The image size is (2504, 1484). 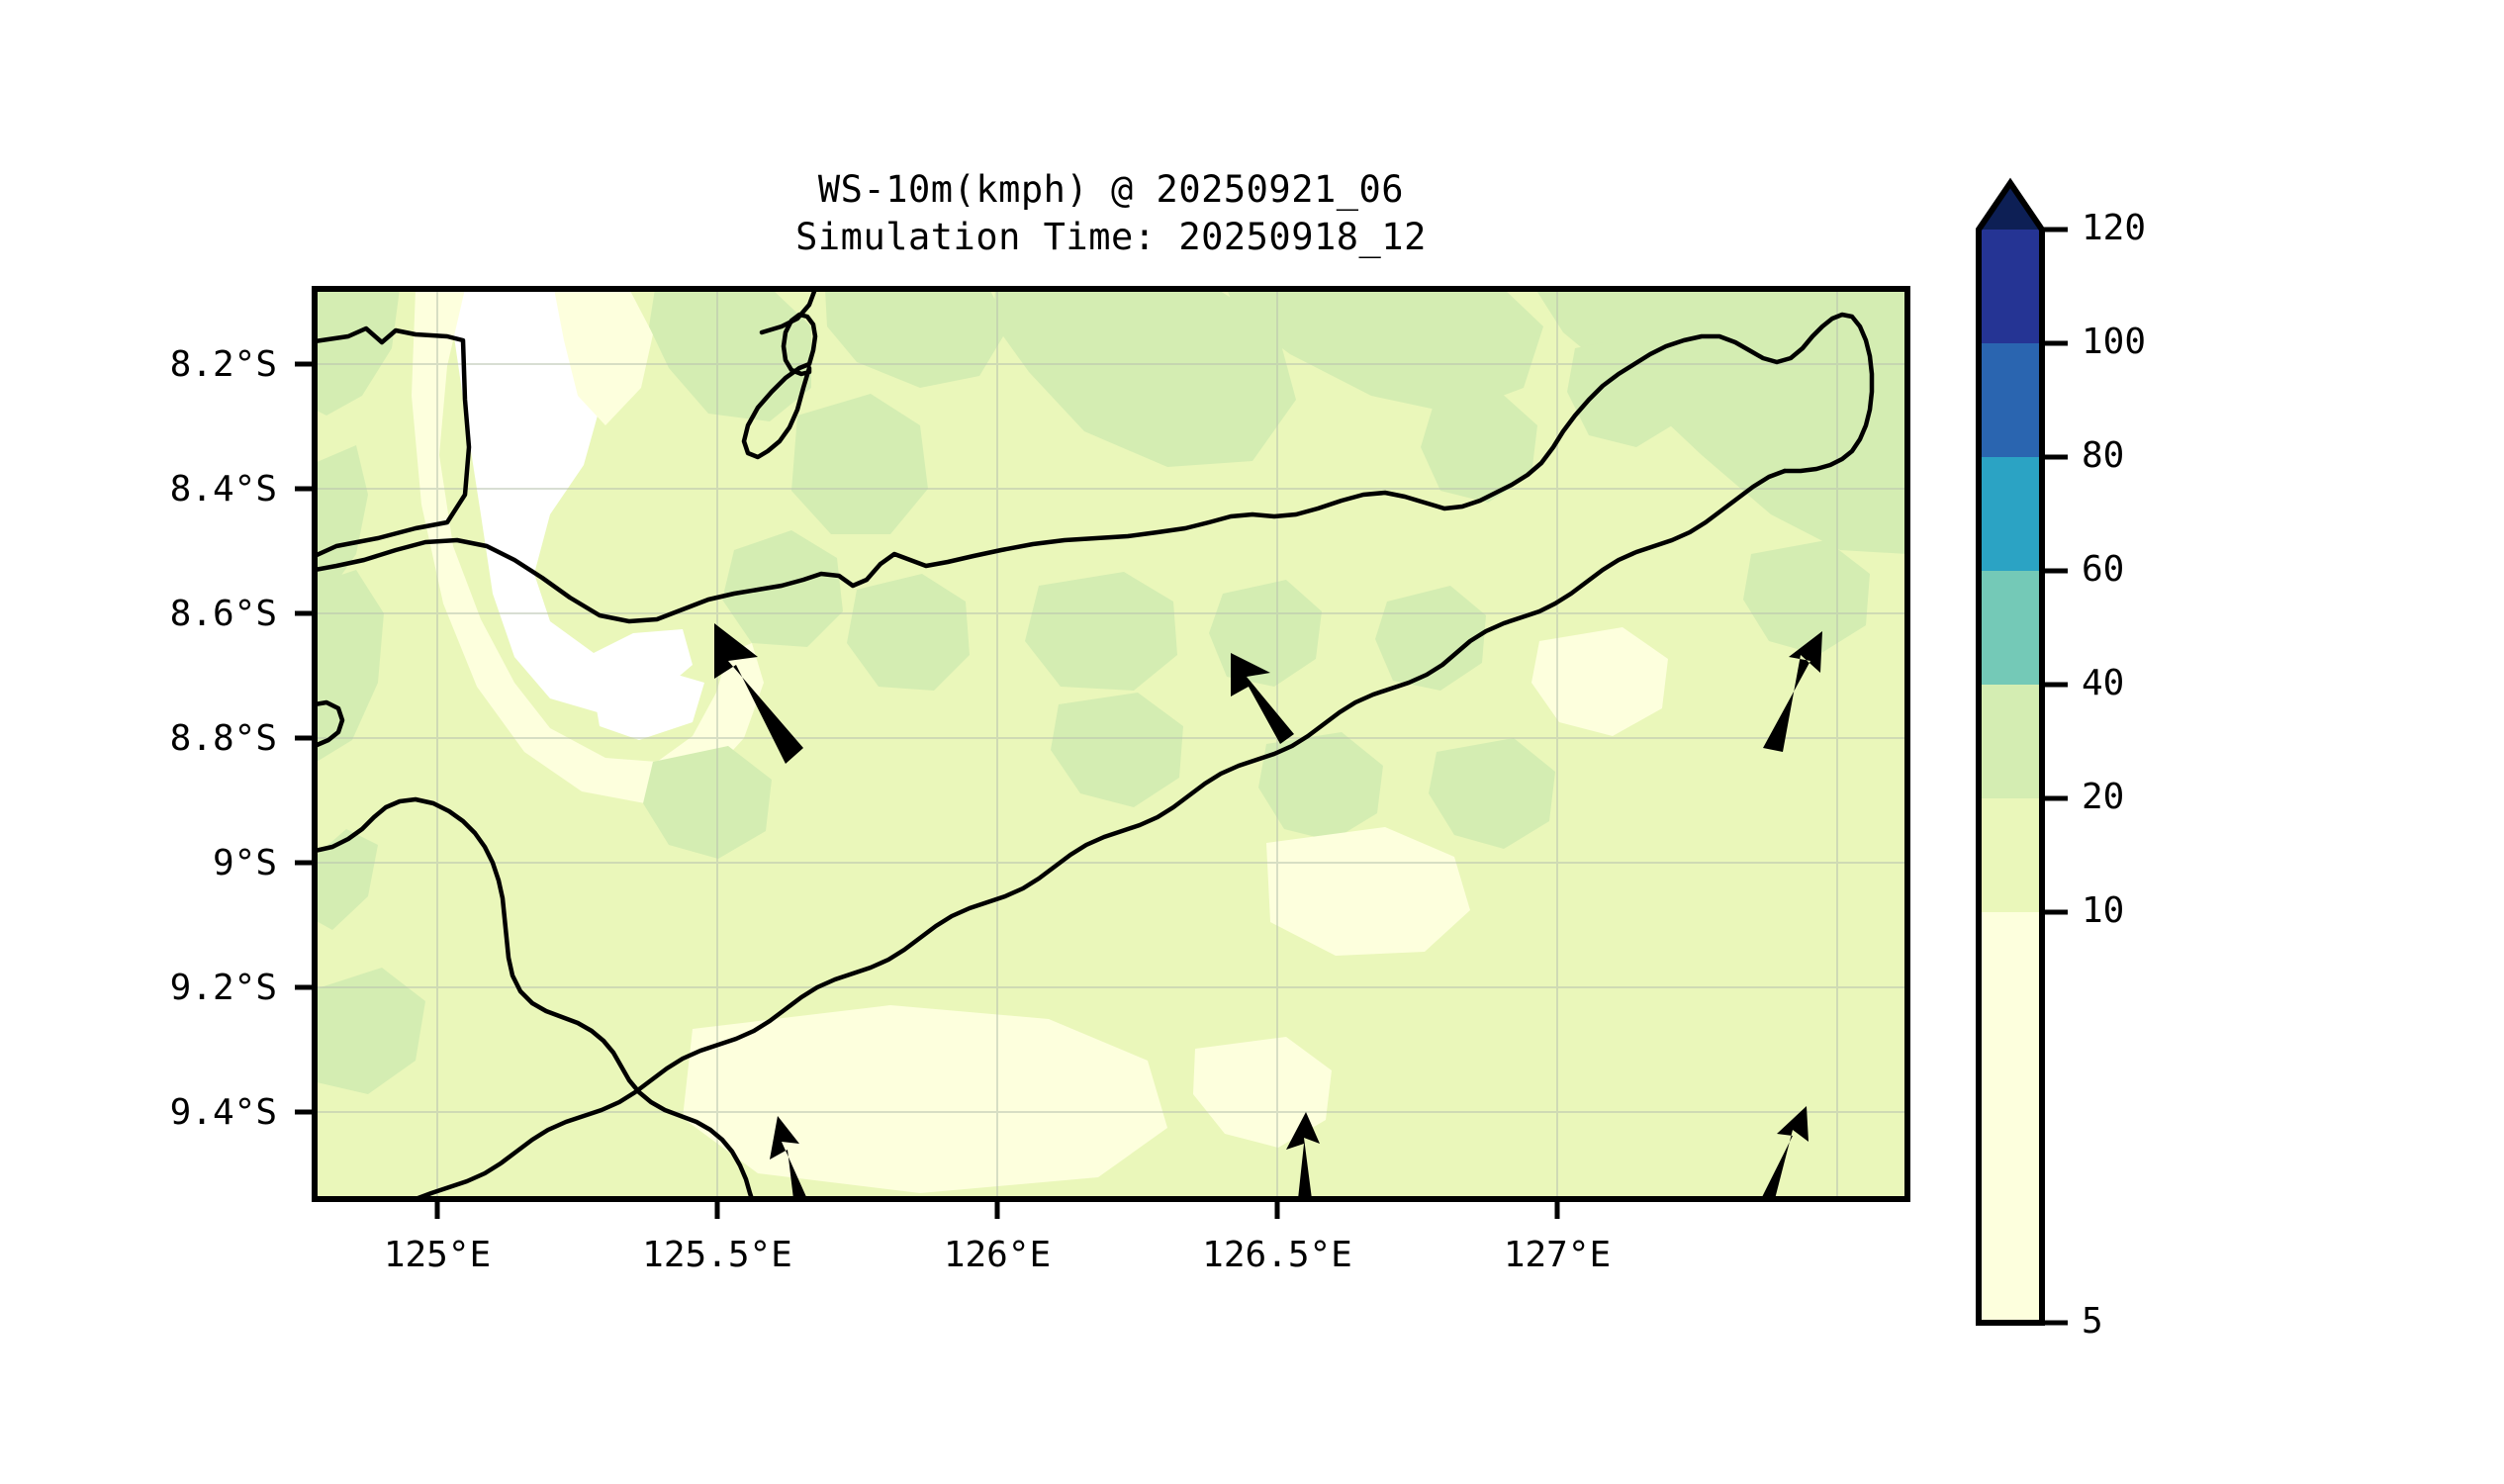 I want to click on contour-band-20-40-h, so click(x=1385, y=351).